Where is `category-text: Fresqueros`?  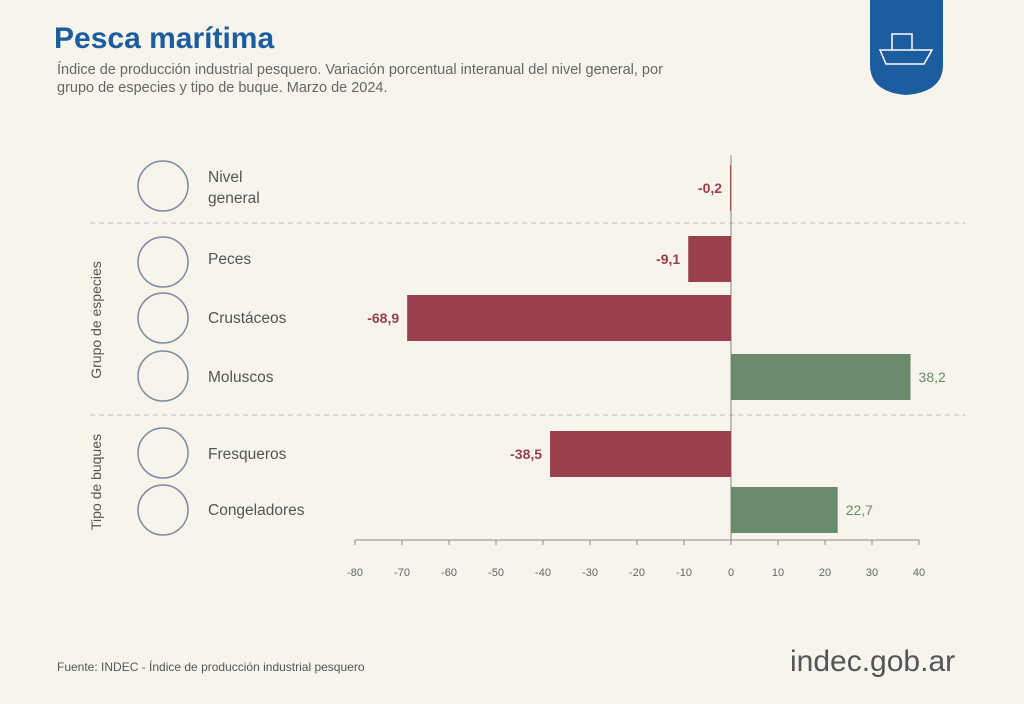
category-text: Fresqueros is located at coordinates (247, 454).